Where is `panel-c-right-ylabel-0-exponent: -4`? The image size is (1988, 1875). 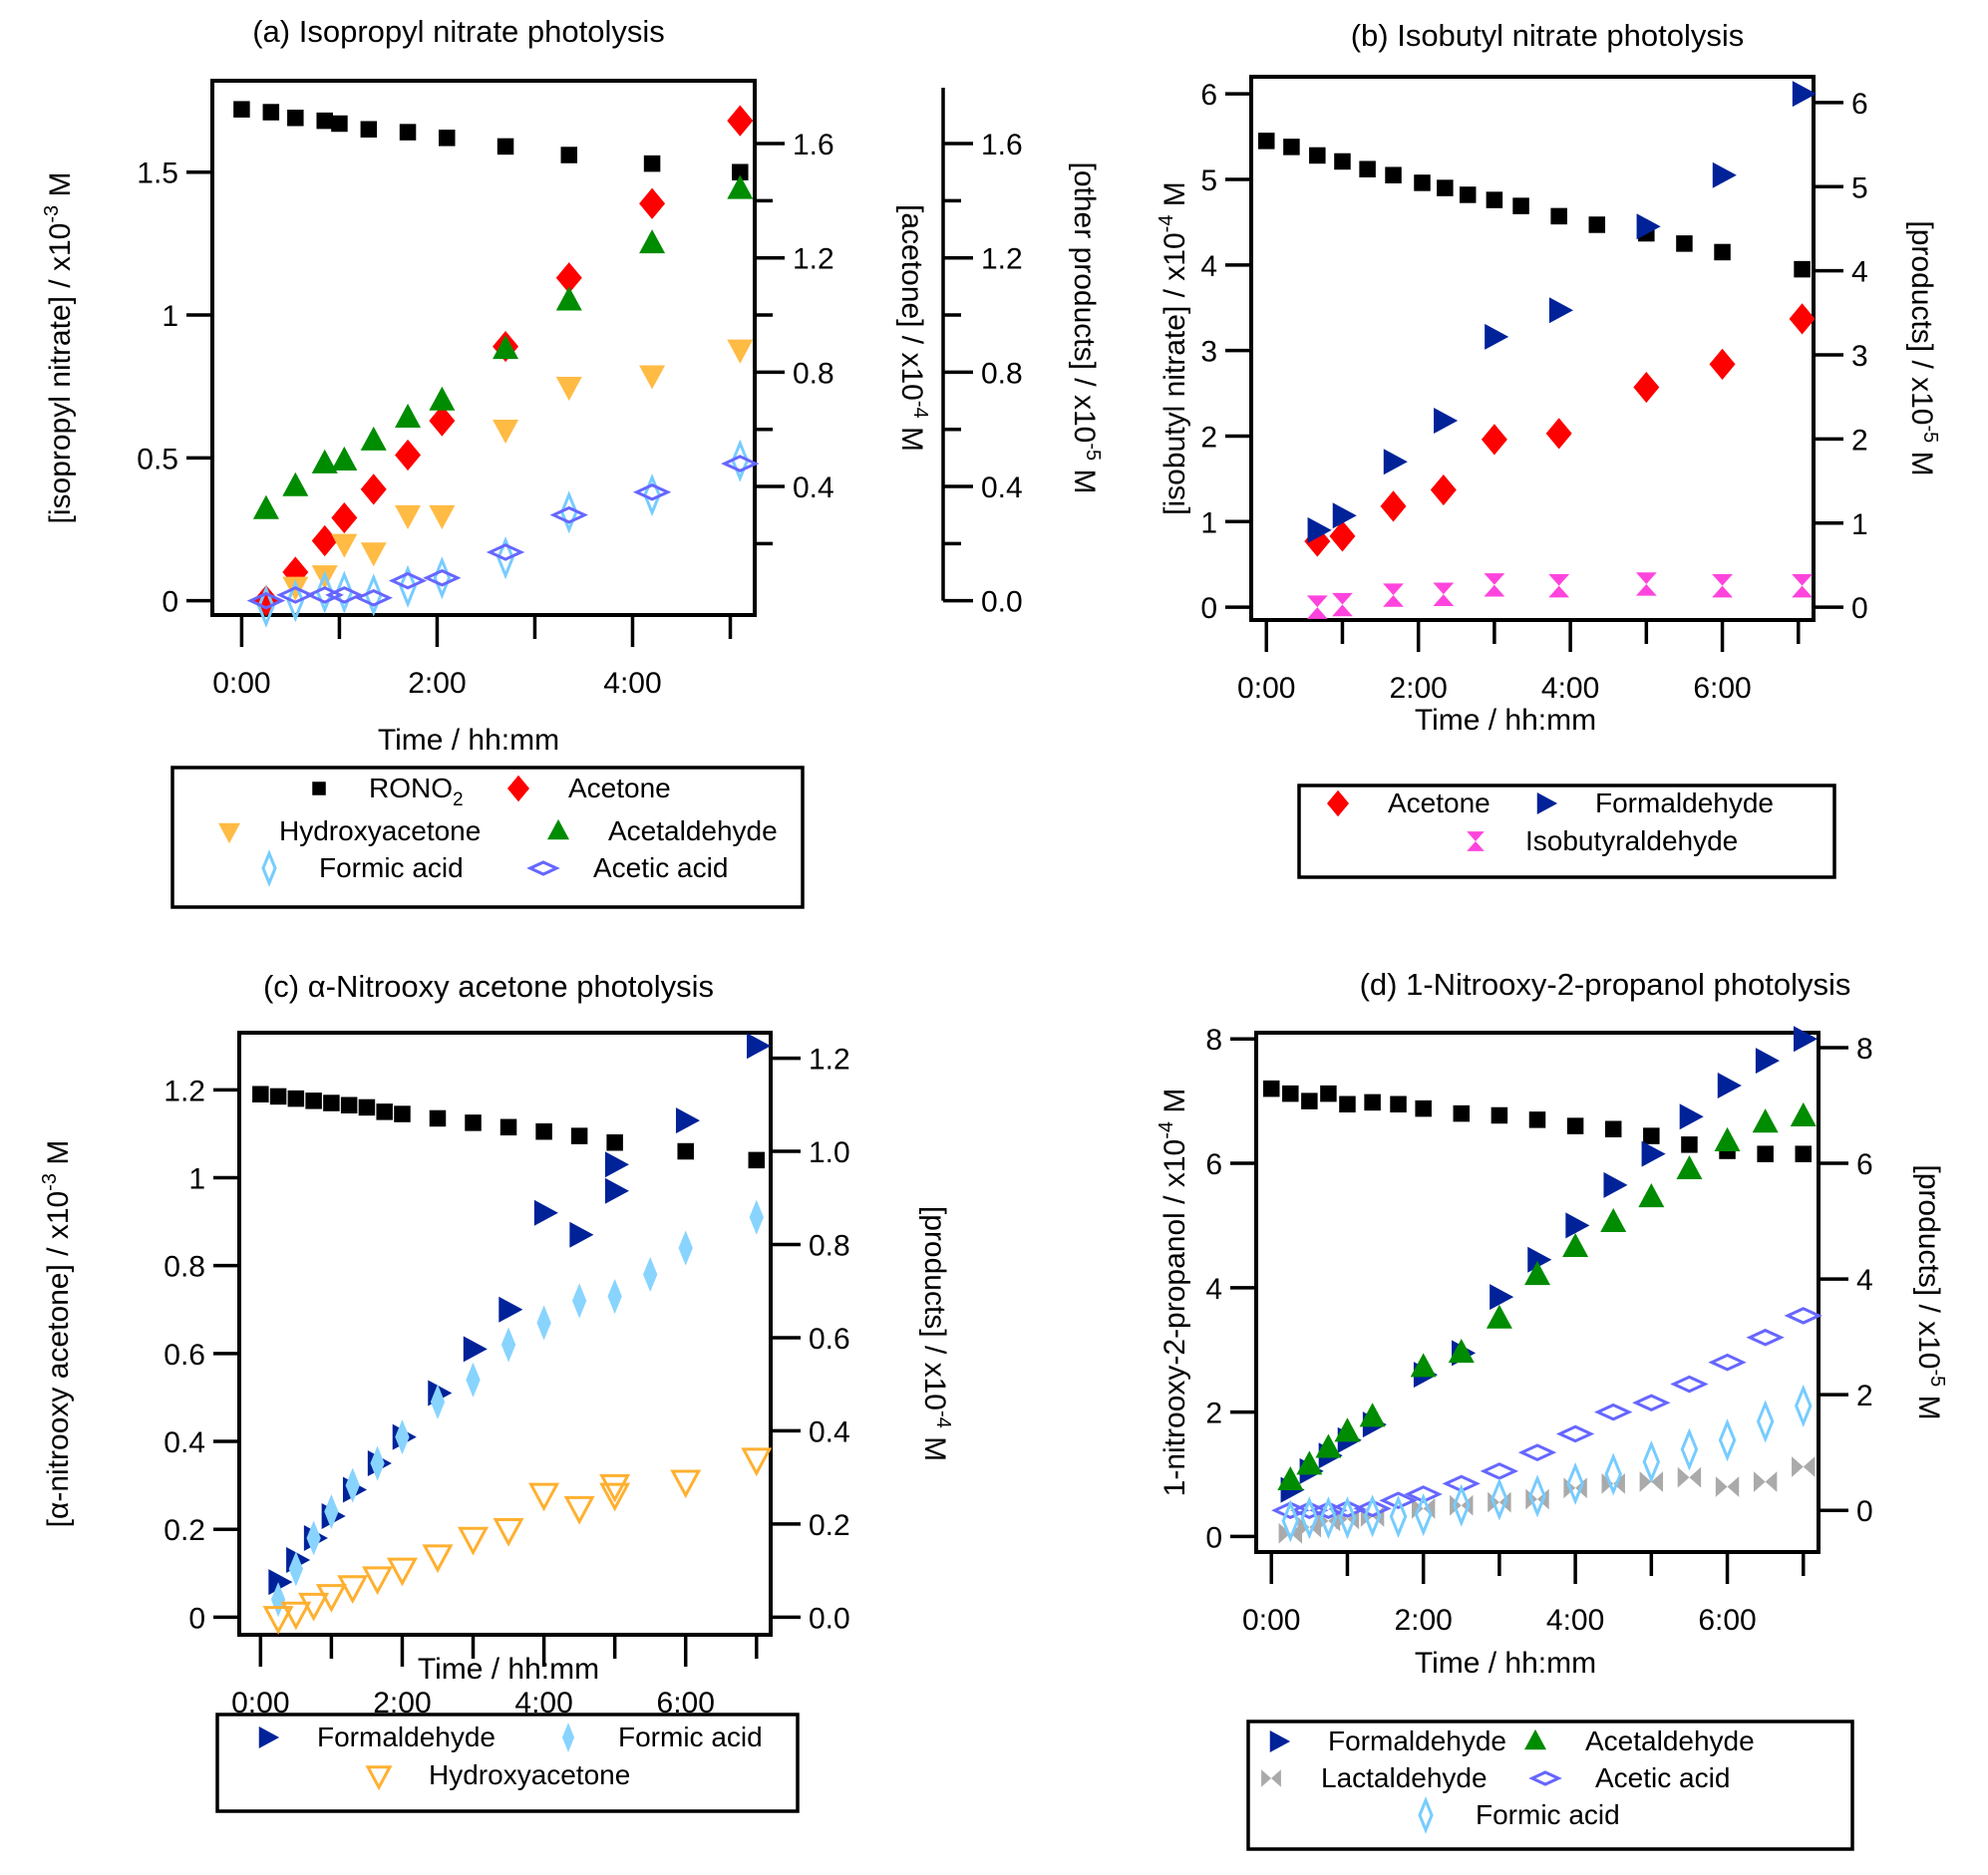
panel-c-right-ylabel-0-exponent: -4 is located at coordinates (943, 1419).